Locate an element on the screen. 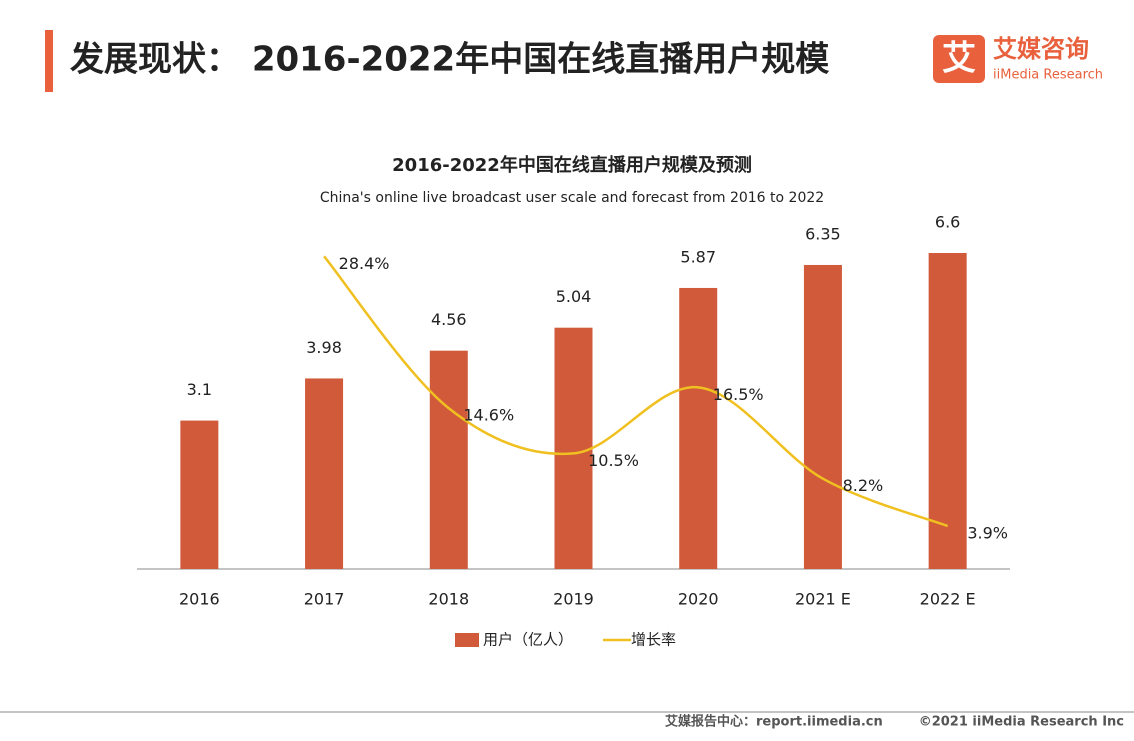  logo-box is located at coordinates (959, 59).